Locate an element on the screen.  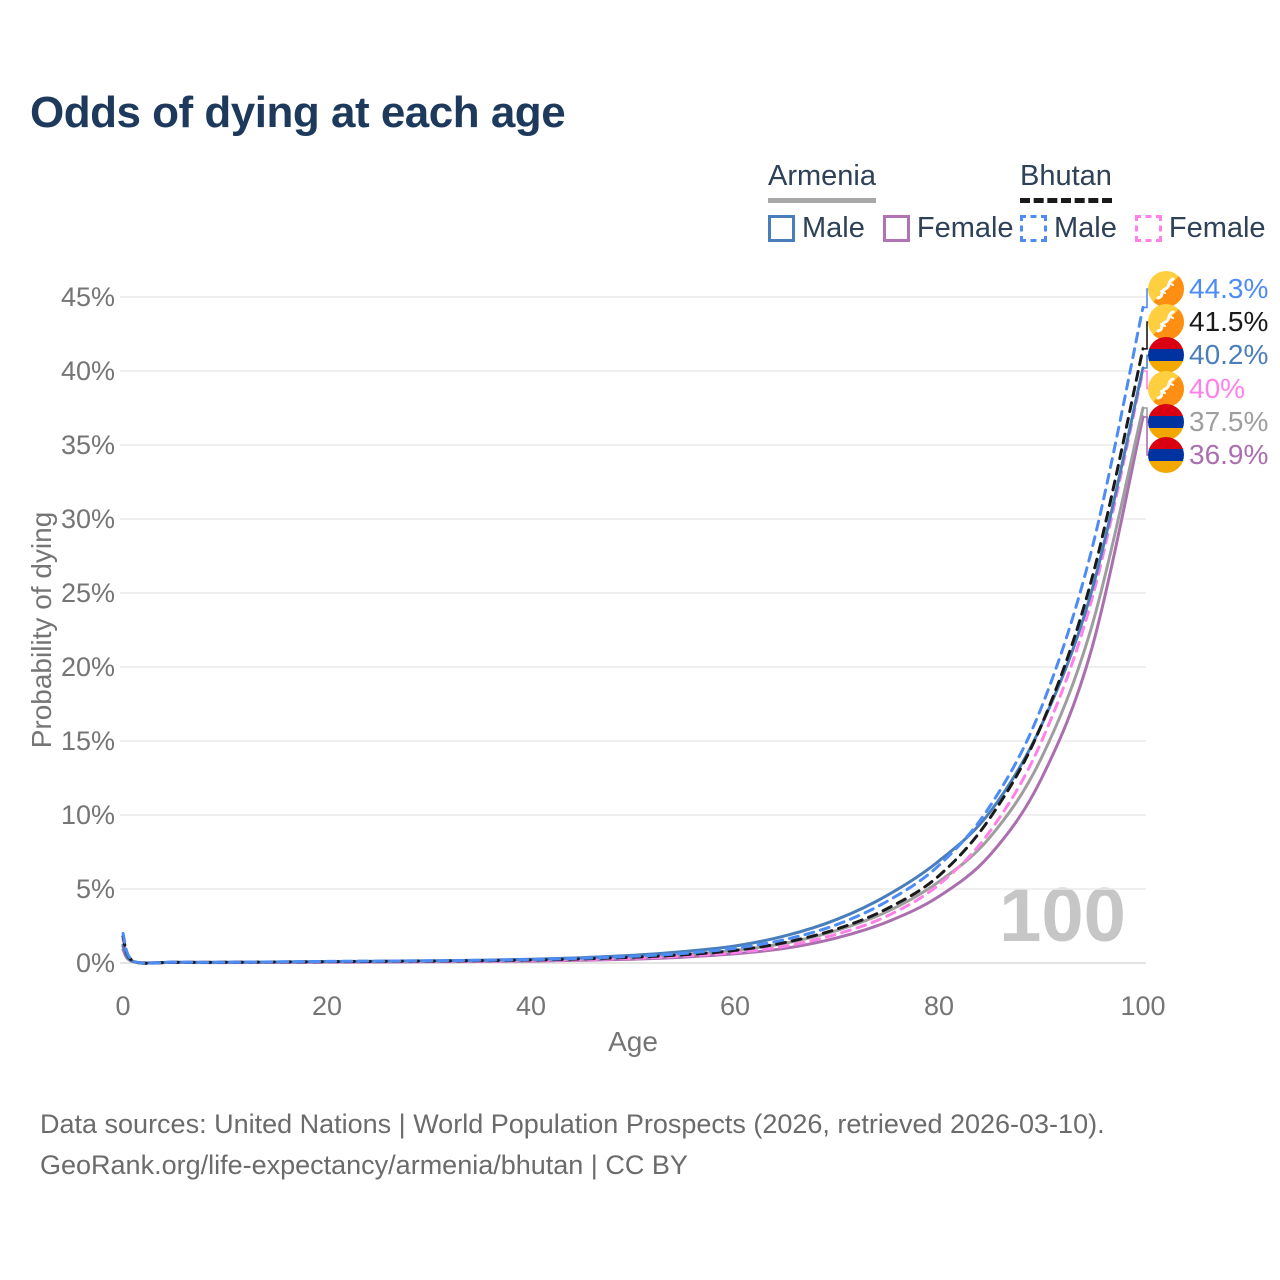
legend-item-bhutan-male: Male is located at coordinates (1068, 228).